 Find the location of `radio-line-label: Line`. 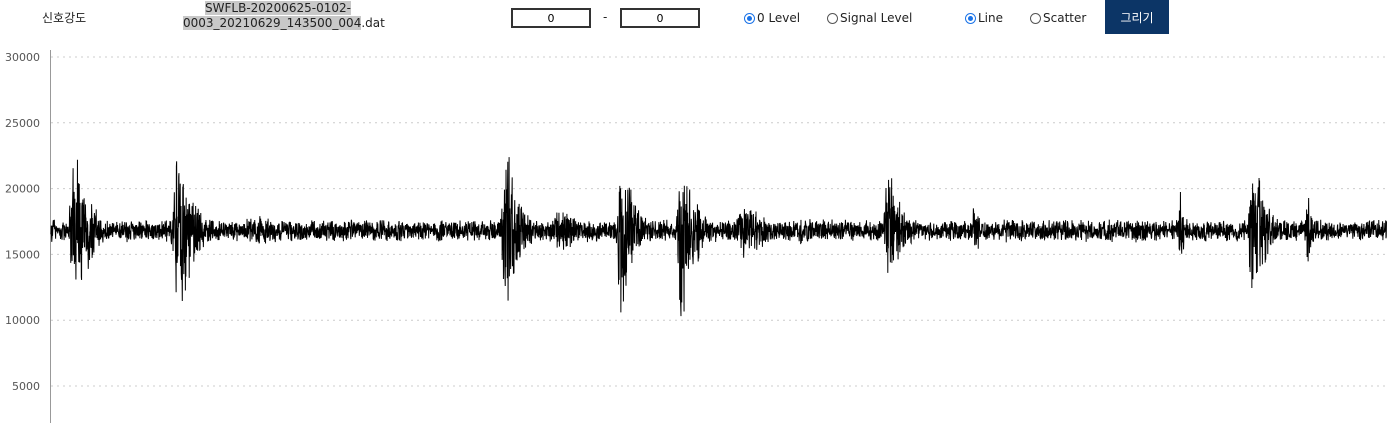

radio-line-label: Line is located at coordinates (991, 18).